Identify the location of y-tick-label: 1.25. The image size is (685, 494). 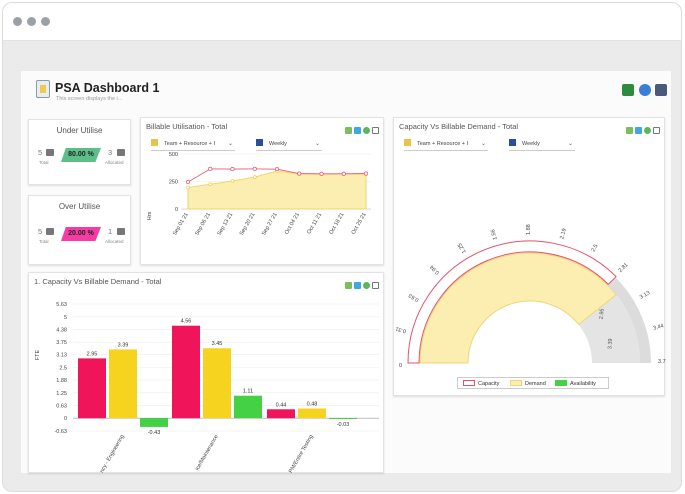
(61, 394).